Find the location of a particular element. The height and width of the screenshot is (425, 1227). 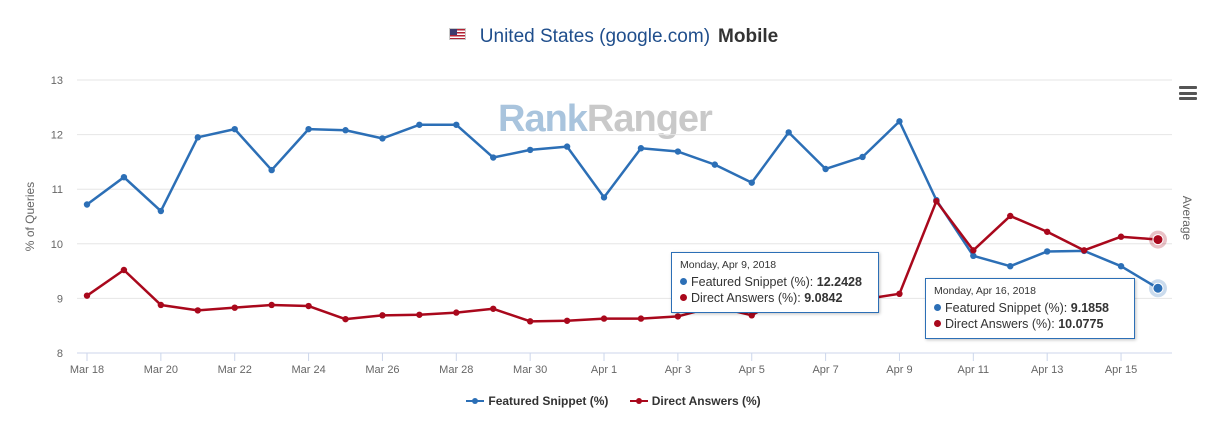

tooltip-label: Featured Snippet (%): is located at coordinates (754, 282).